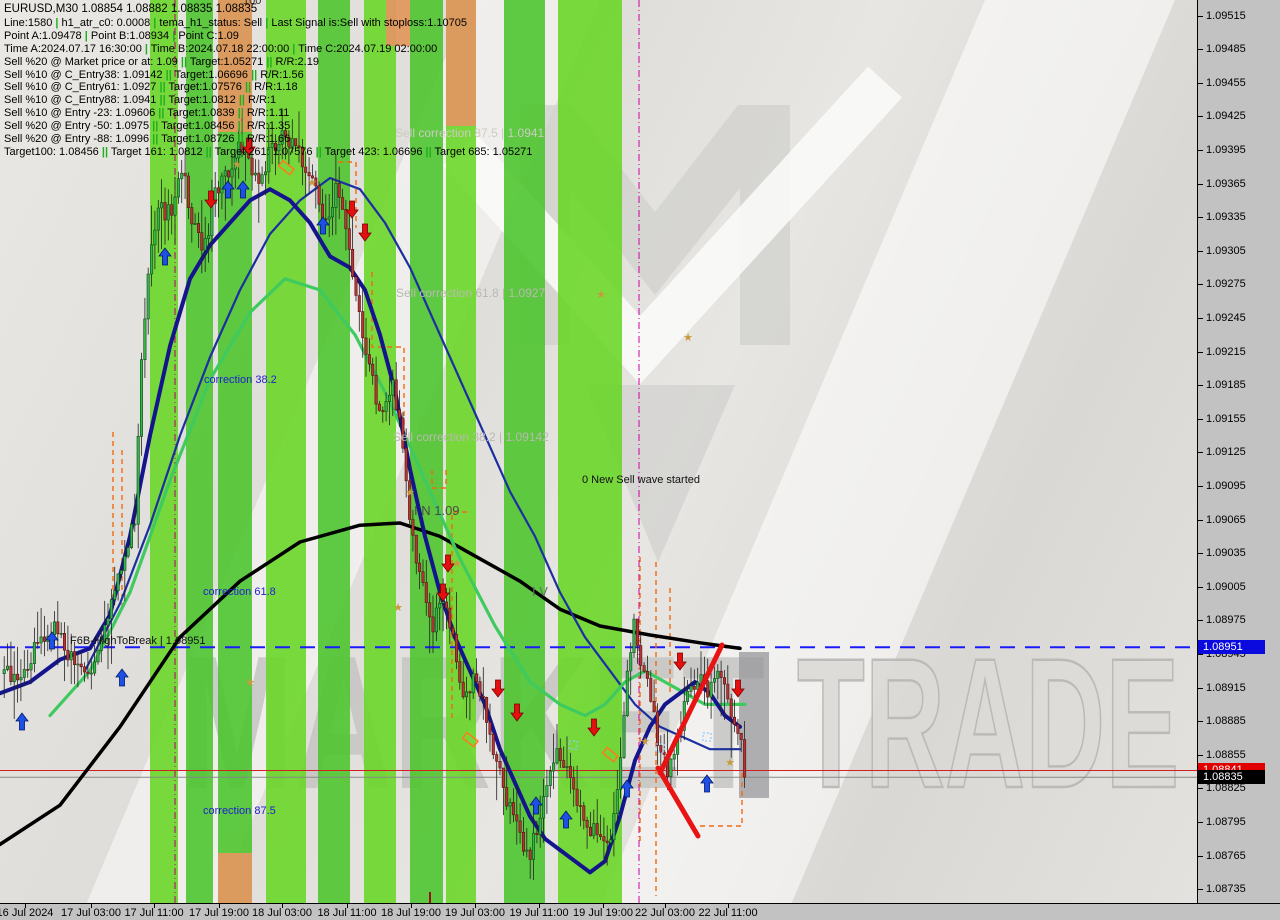 Image resolution: width=1280 pixels, height=920 pixels. Describe the element at coordinates (347, 913) in the screenshot. I see `time-axis-label: 18 Jul 11:00` at that location.